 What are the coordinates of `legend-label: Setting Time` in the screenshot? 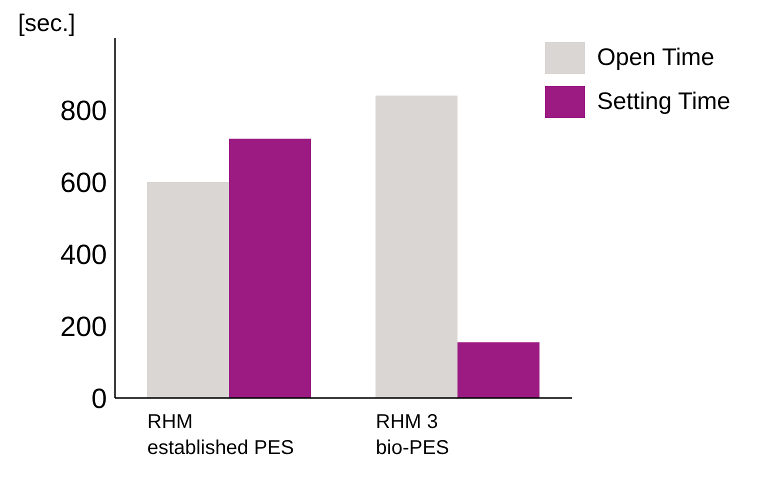 It's located at (663, 102).